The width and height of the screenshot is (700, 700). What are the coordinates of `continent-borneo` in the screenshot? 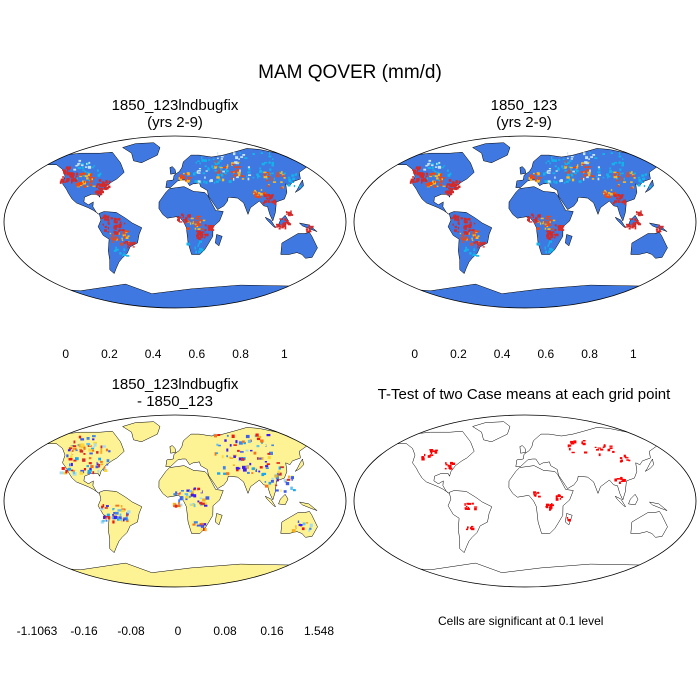 It's located at (283, 499).